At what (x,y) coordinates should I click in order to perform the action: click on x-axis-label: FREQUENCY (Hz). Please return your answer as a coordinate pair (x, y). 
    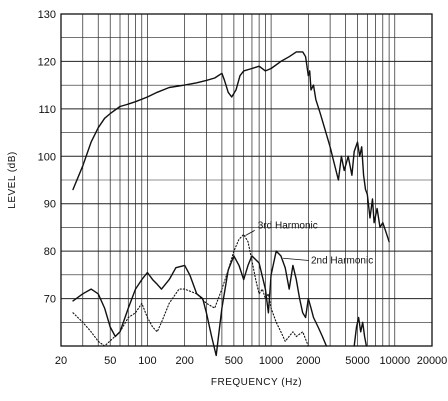
    Looking at the image, I should click on (256, 382).